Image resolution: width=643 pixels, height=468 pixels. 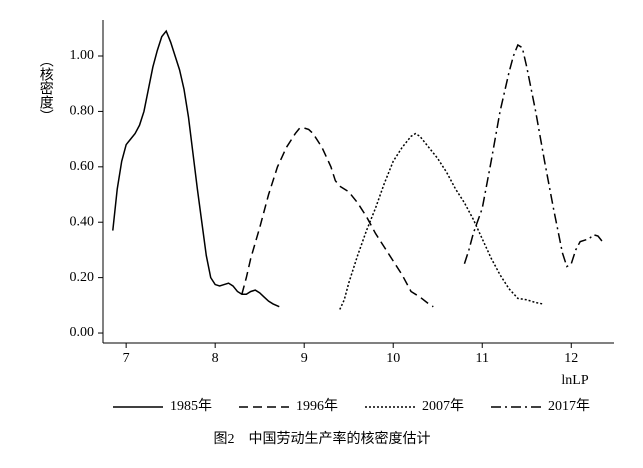 I want to click on x-tick-label: 12, so click(x=571, y=358).